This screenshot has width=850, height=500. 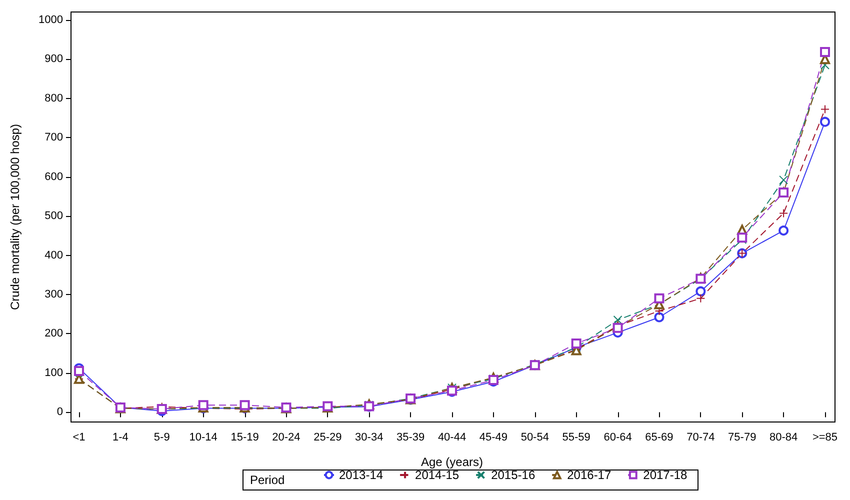 What do you see at coordinates (452, 438) in the screenshot?
I see `x-tick-label: 40-44` at bounding box center [452, 438].